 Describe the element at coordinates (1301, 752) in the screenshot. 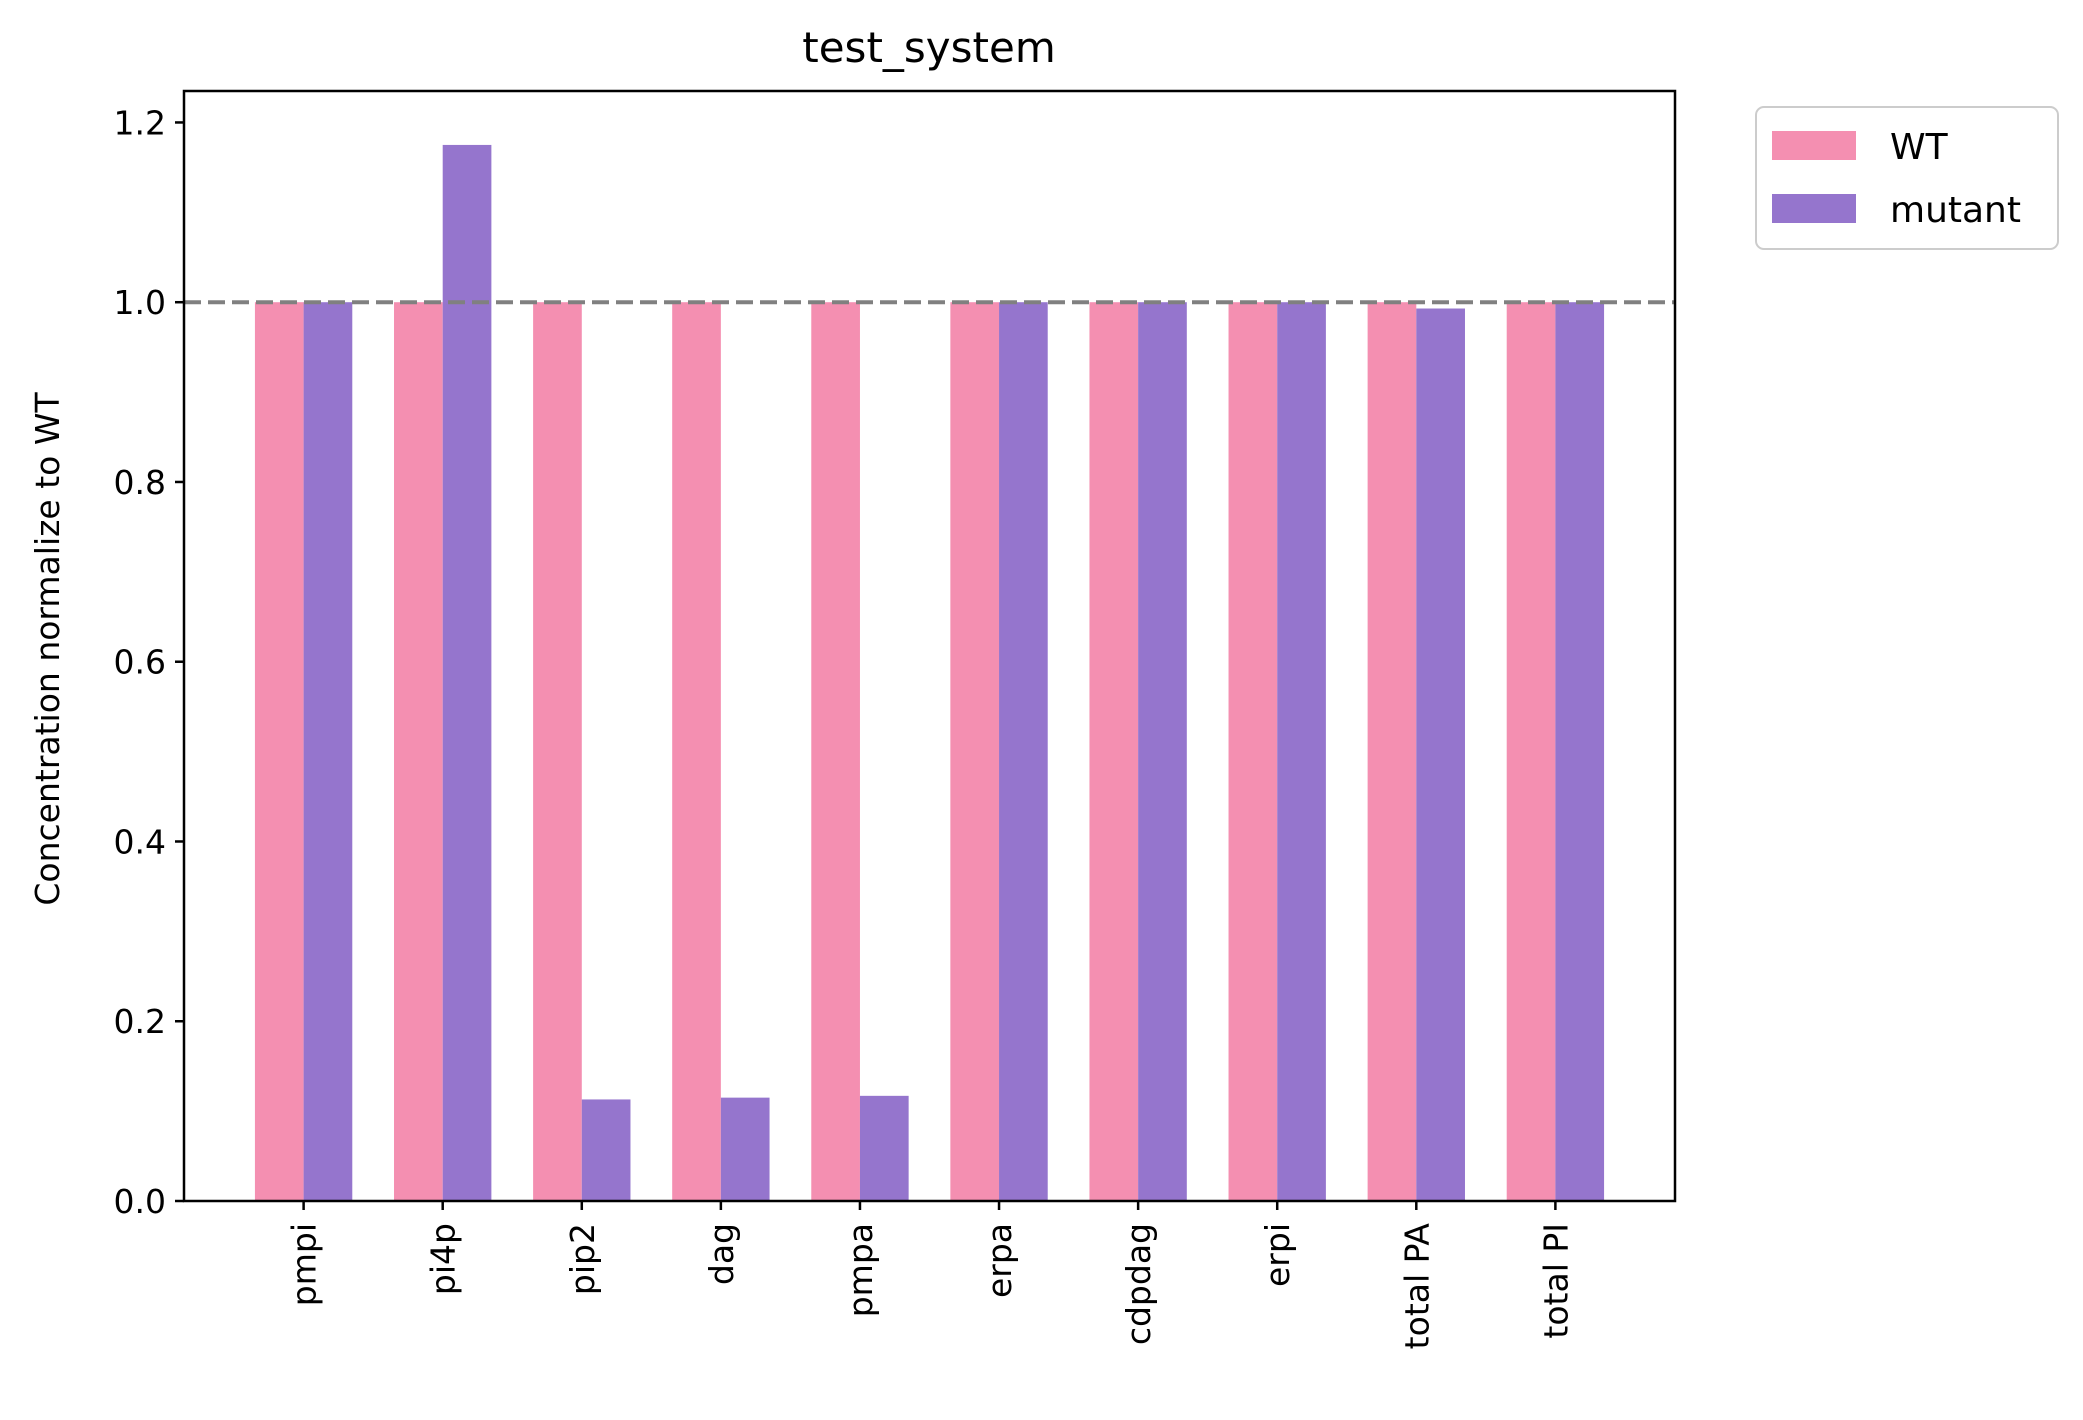

I see `bar-mutant-erpi` at that location.